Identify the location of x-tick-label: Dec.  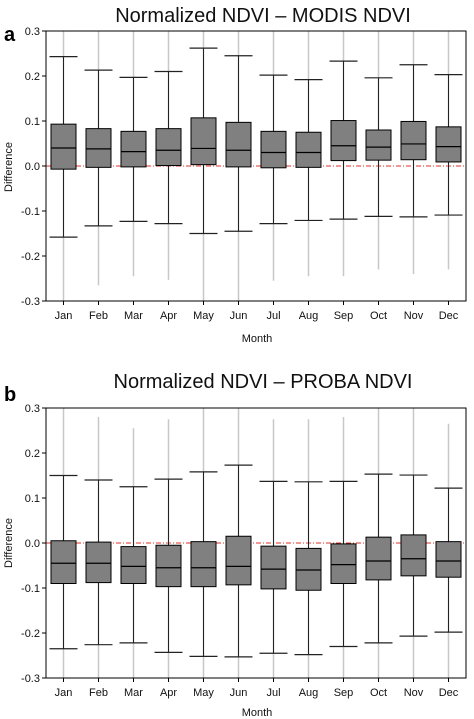
(449, 316).